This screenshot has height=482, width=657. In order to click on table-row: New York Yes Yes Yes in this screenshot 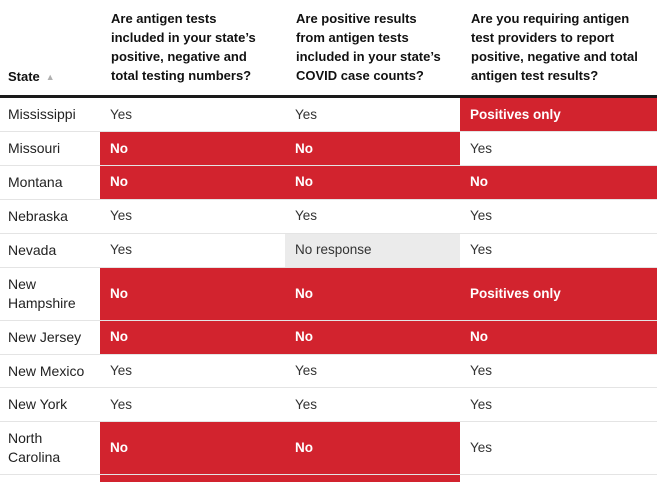, I will do `click(328, 404)`.